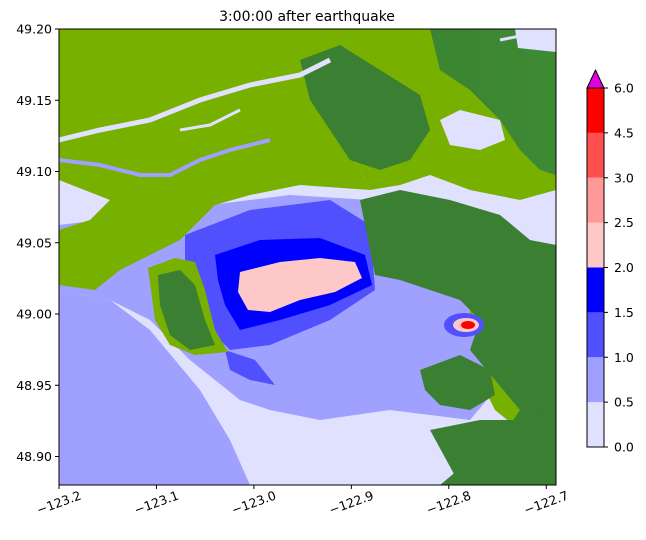  Describe the element at coordinates (624, 132) in the screenshot. I see `colorbar-tick-label: 4.5` at that location.